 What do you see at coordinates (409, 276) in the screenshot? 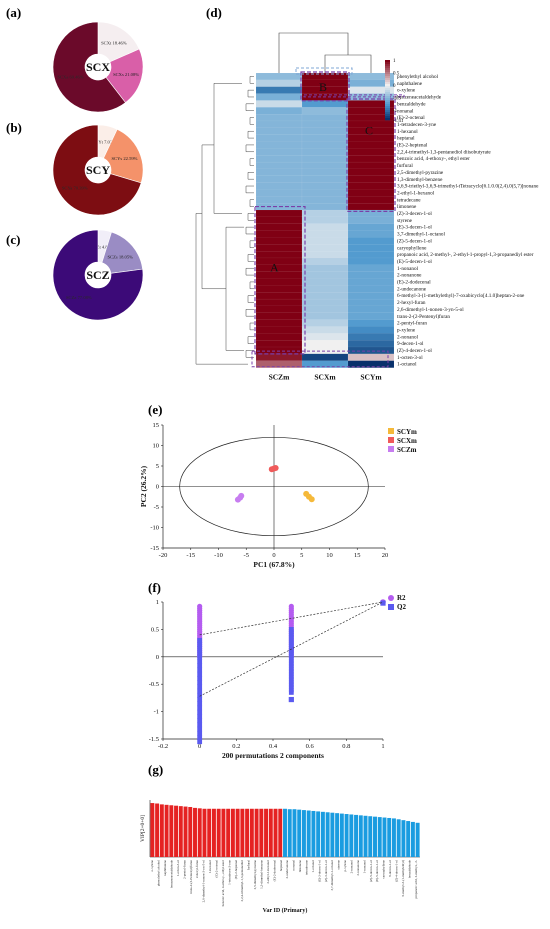
I see `heatmap-row-label: 2-nonanone` at bounding box center [409, 276].